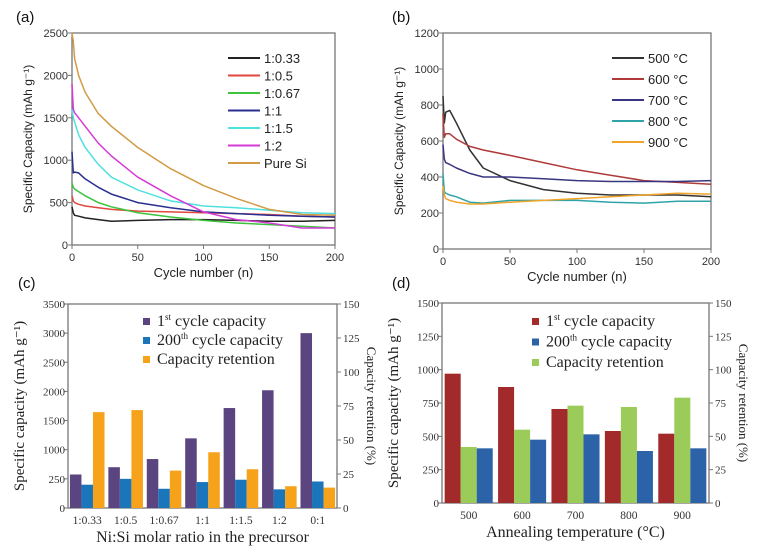  What do you see at coordinates (427, 34) in the screenshot?
I see `y-tick-label: 1200` at bounding box center [427, 34].